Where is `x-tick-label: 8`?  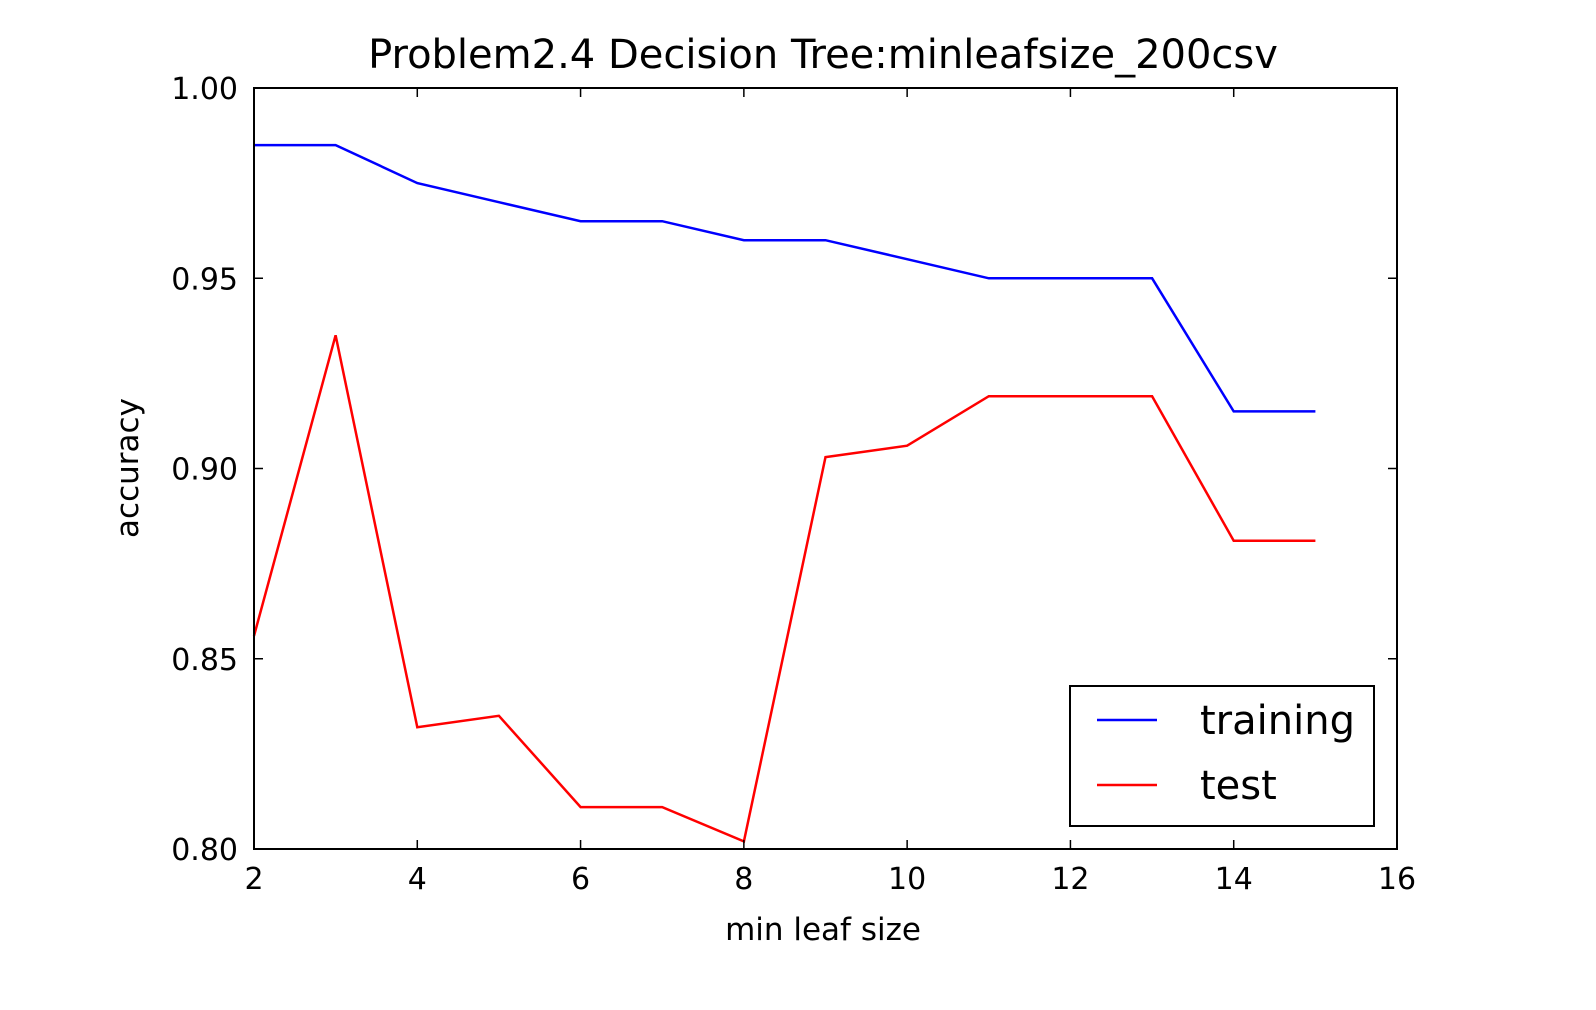
x-tick-label: 8 is located at coordinates (743, 879).